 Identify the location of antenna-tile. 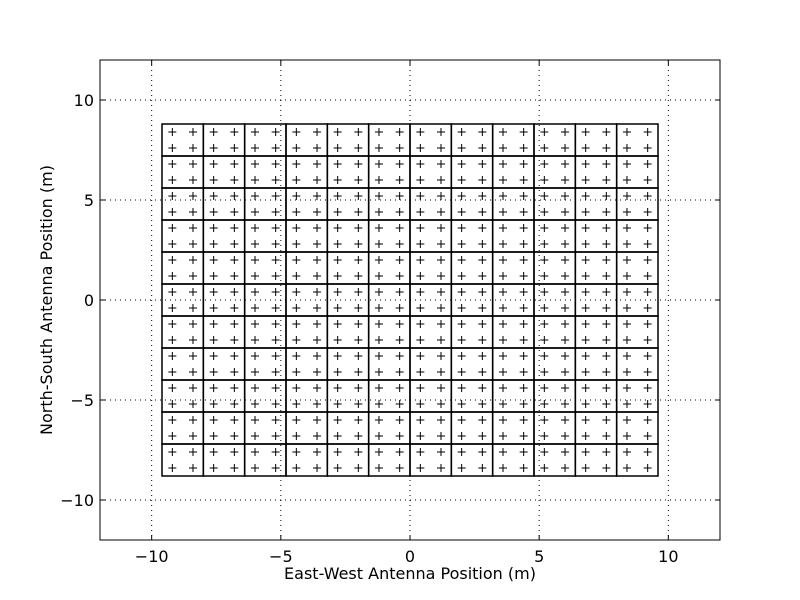
(637, 140).